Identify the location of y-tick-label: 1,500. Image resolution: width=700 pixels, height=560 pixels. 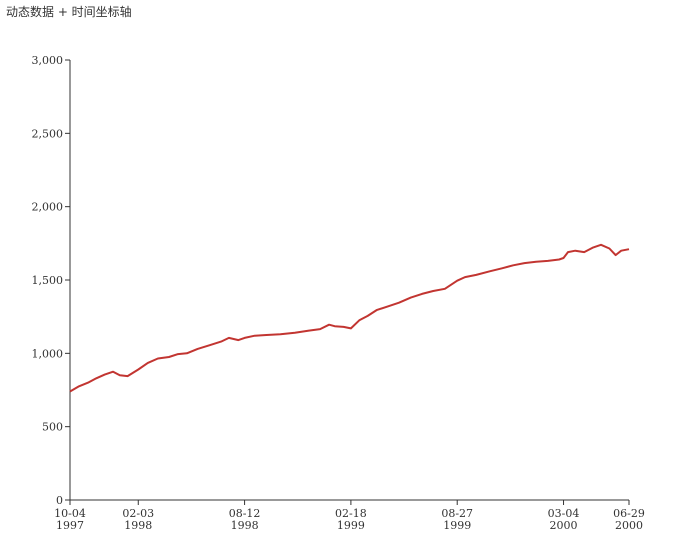
(48, 280).